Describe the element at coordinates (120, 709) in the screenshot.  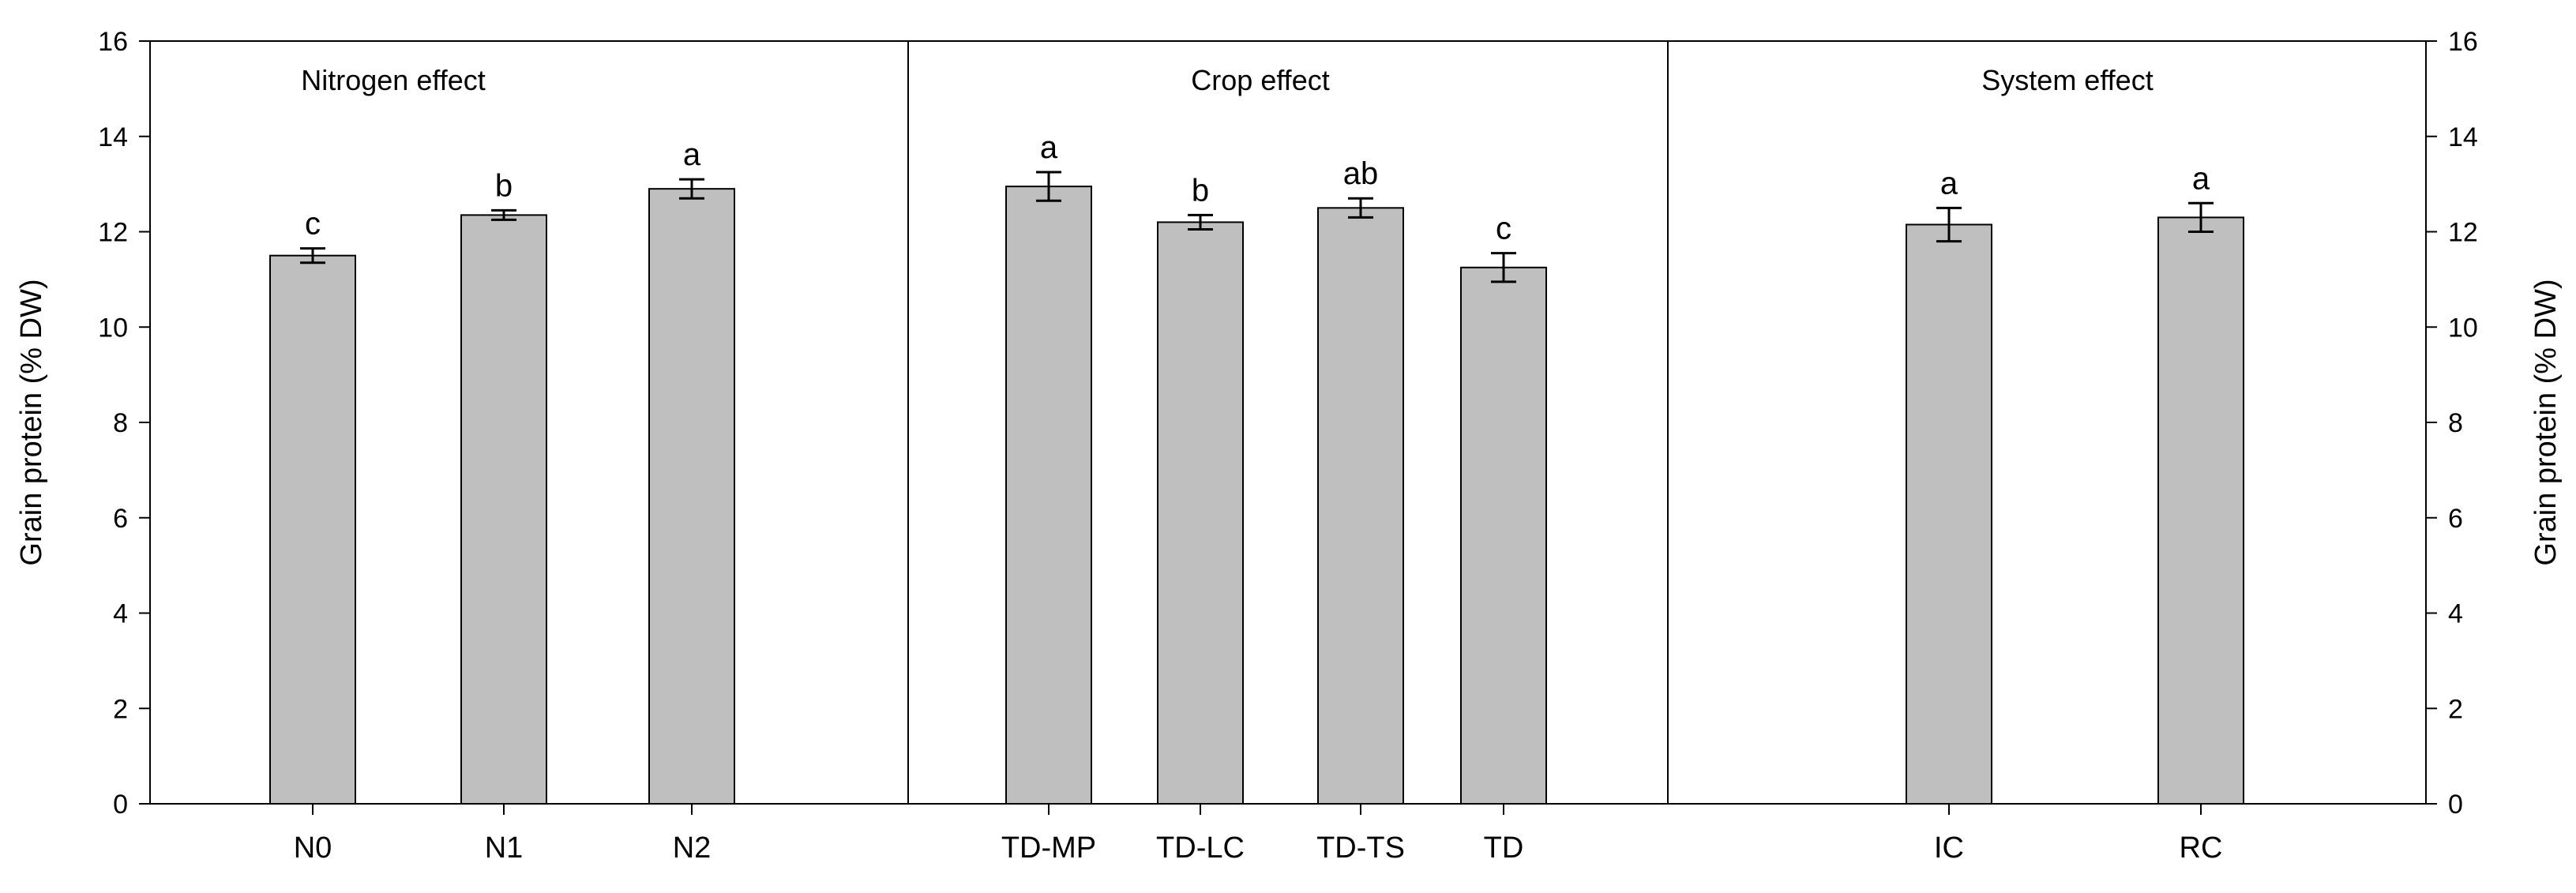
I see `y-tick-label-left: 2` at that location.